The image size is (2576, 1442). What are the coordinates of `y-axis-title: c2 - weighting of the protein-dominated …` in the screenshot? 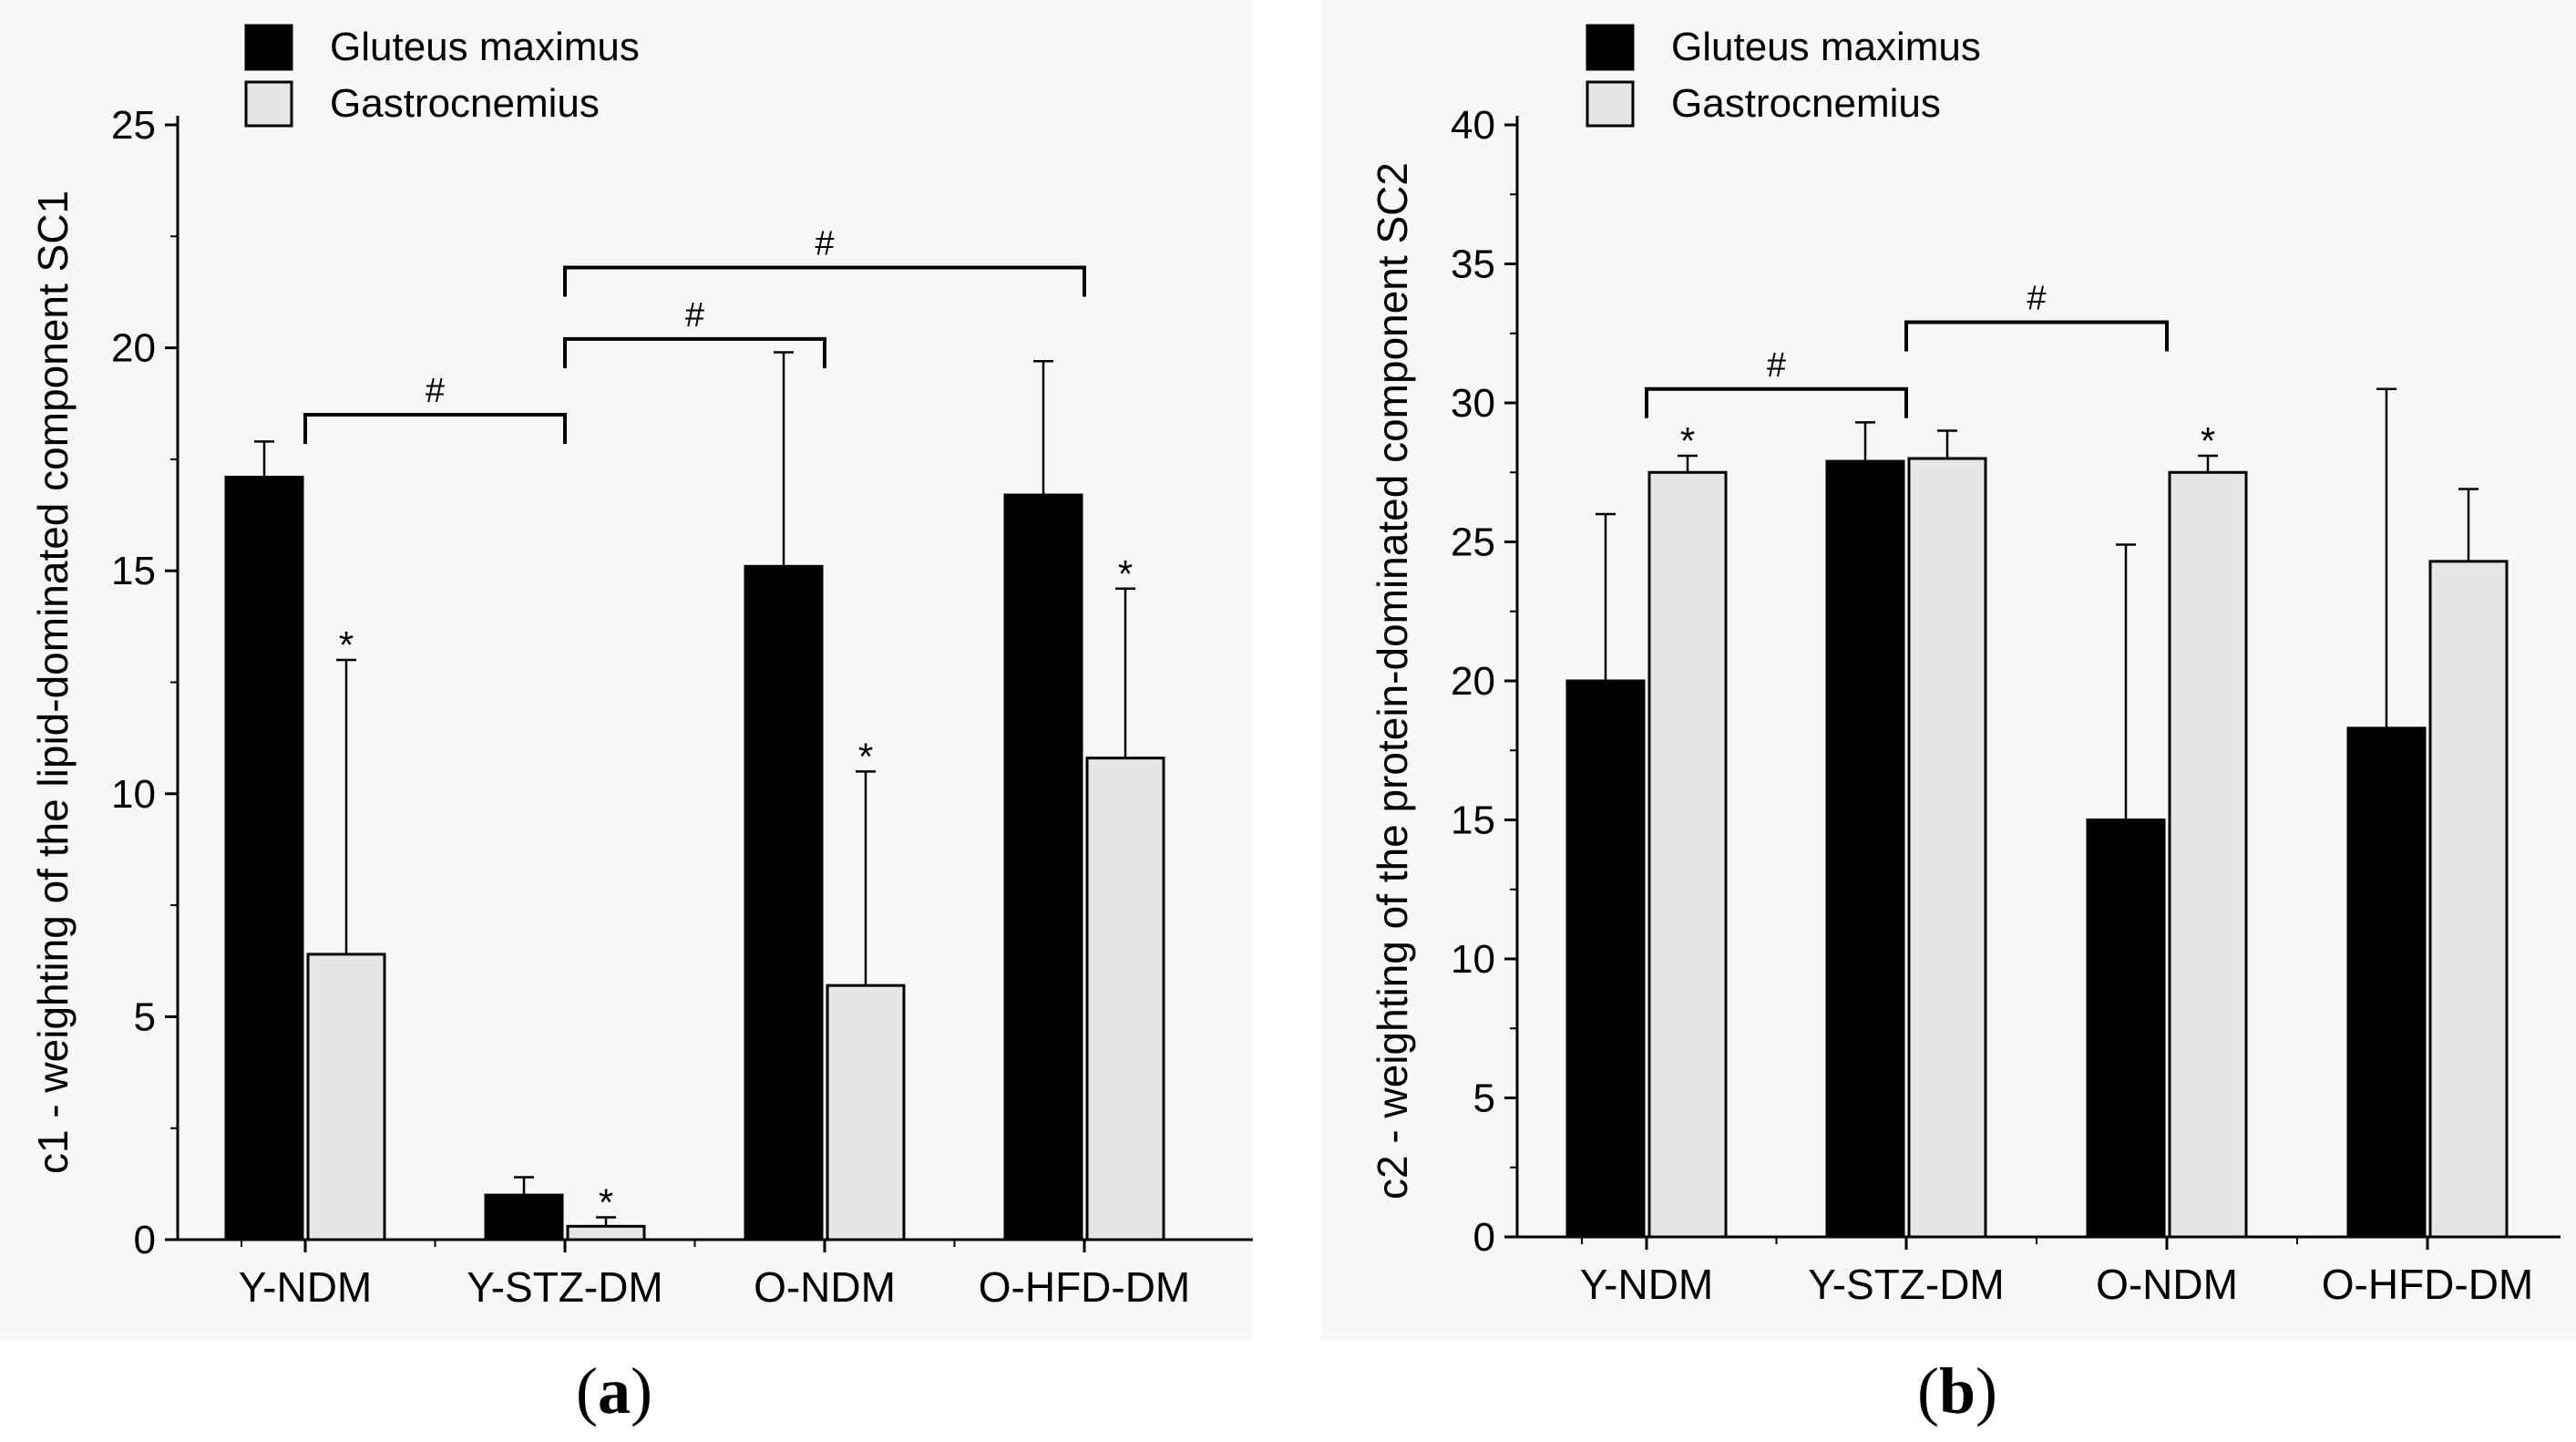 It's located at (1393, 681).